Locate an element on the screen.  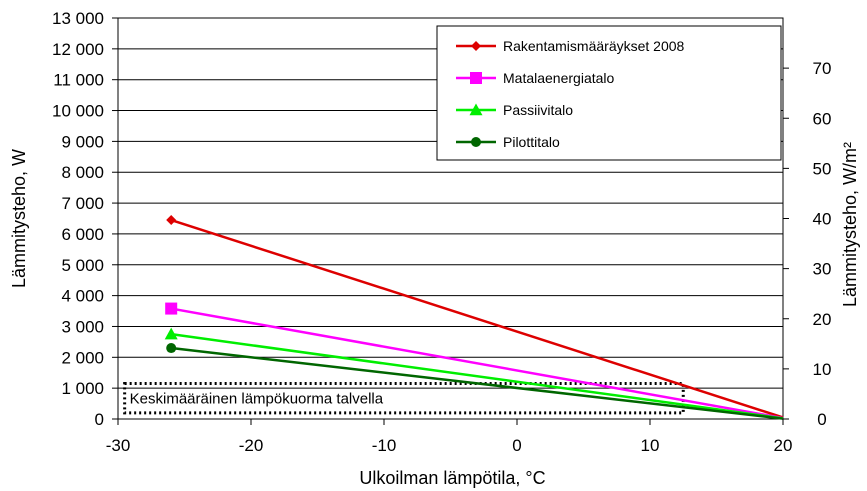
y2-tick-label: 70 is located at coordinates (822, 68).